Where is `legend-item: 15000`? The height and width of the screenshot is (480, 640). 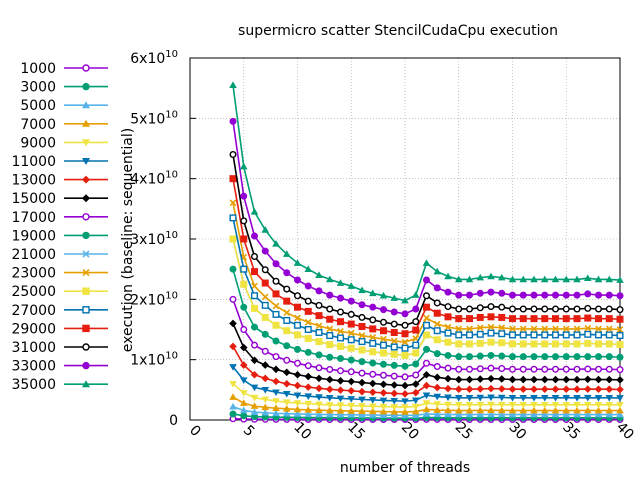 legend-item: 15000 is located at coordinates (59, 199).